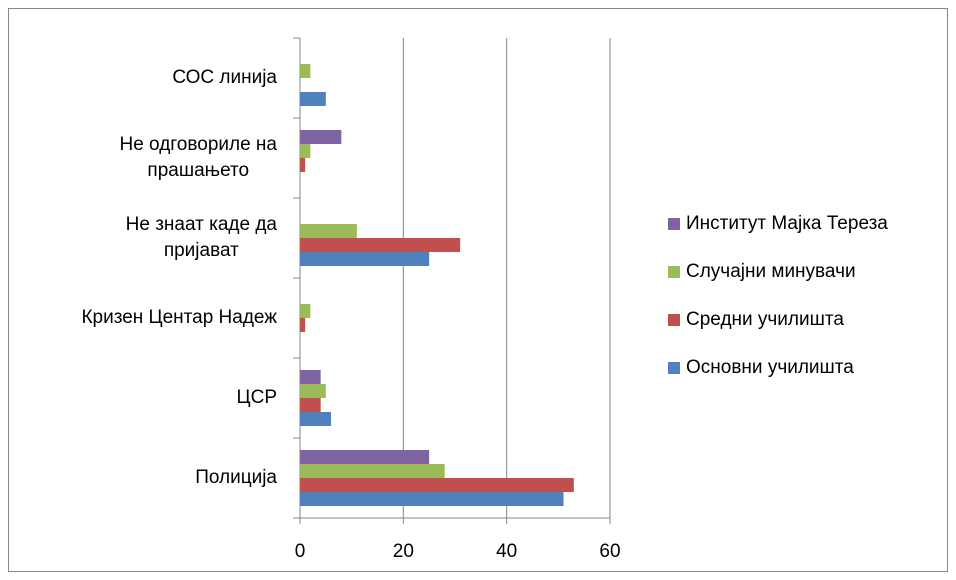 The image size is (956, 580). What do you see at coordinates (771, 271) in the screenshot?
I see `legend-label: Случајни минувачи` at bounding box center [771, 271].